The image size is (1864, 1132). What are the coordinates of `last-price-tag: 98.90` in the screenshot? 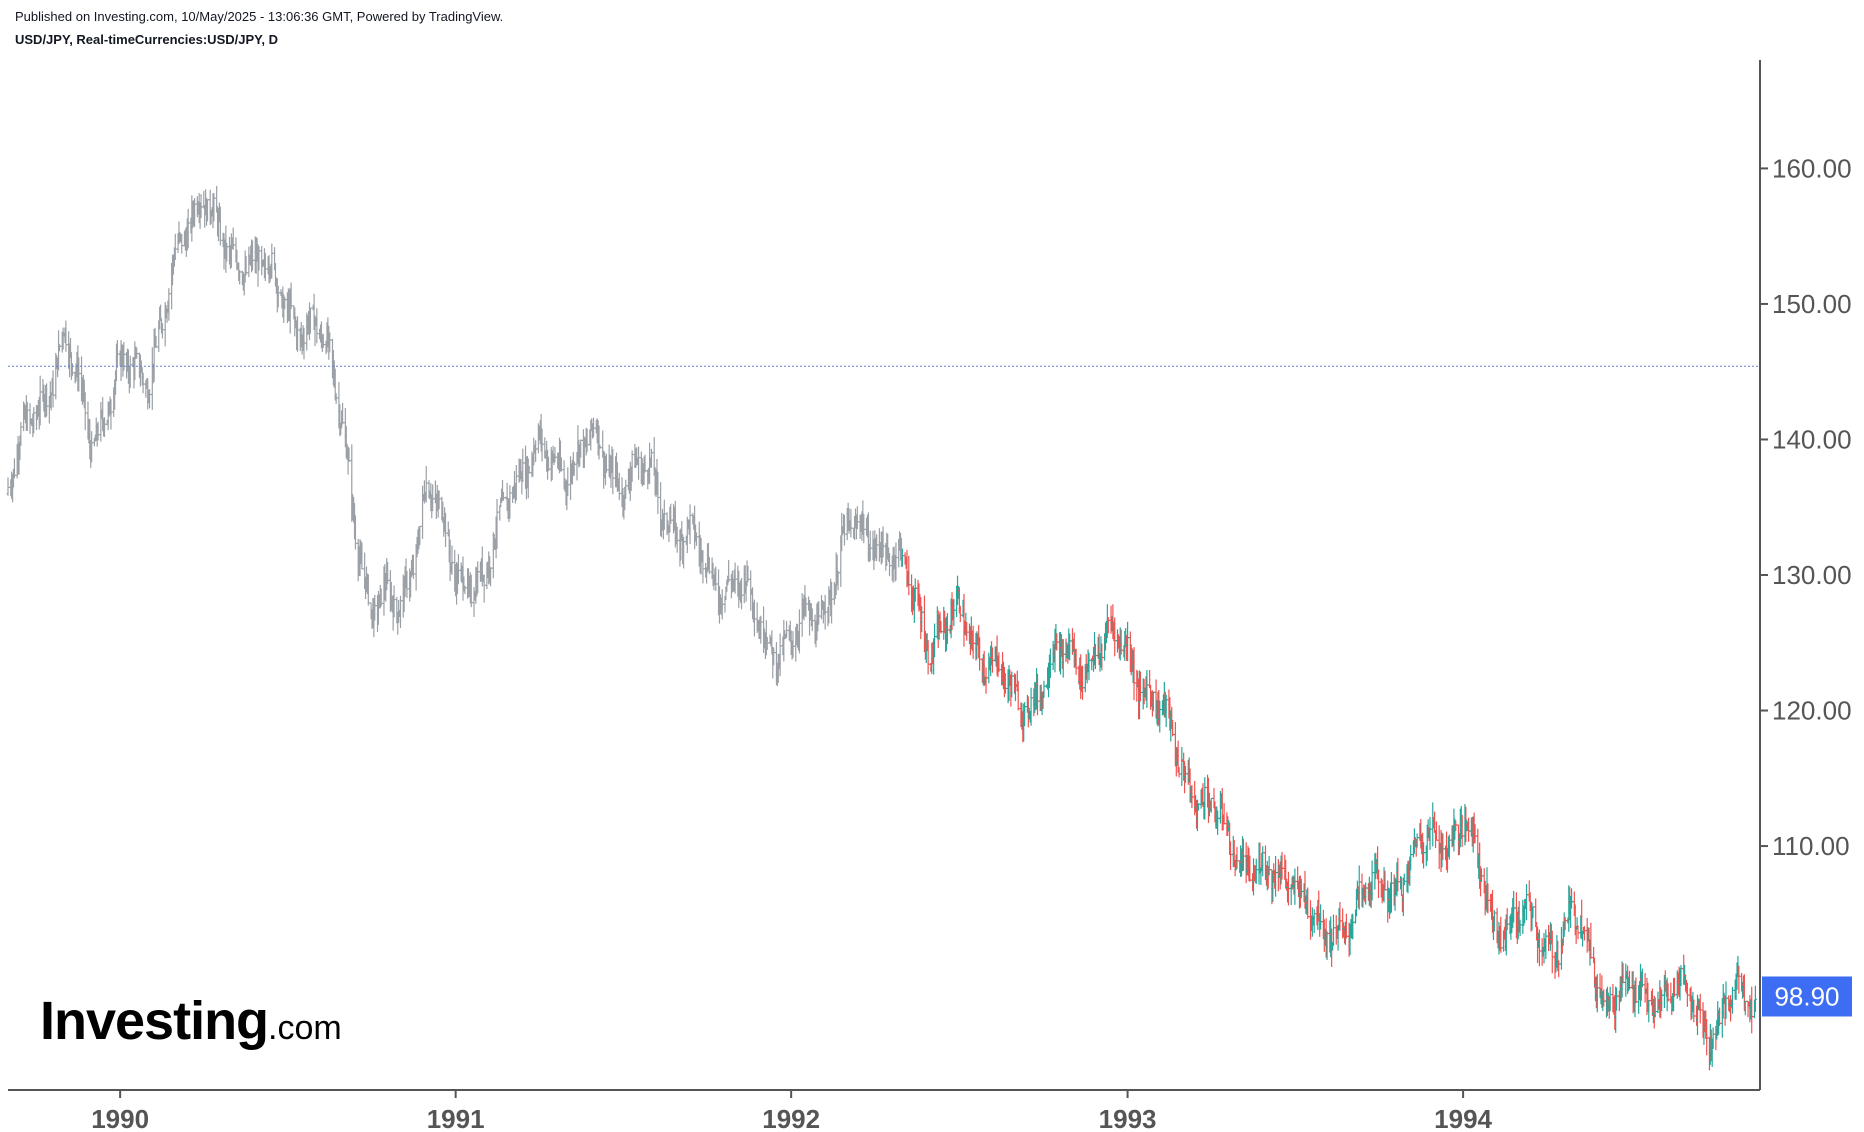 It's located at (1807, 996).